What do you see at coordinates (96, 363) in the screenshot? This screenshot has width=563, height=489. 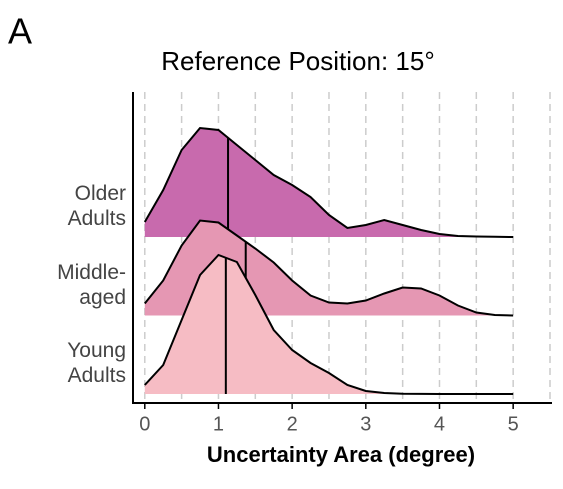 I see `series-label: Young Adults` at bounding box center [96, 363].